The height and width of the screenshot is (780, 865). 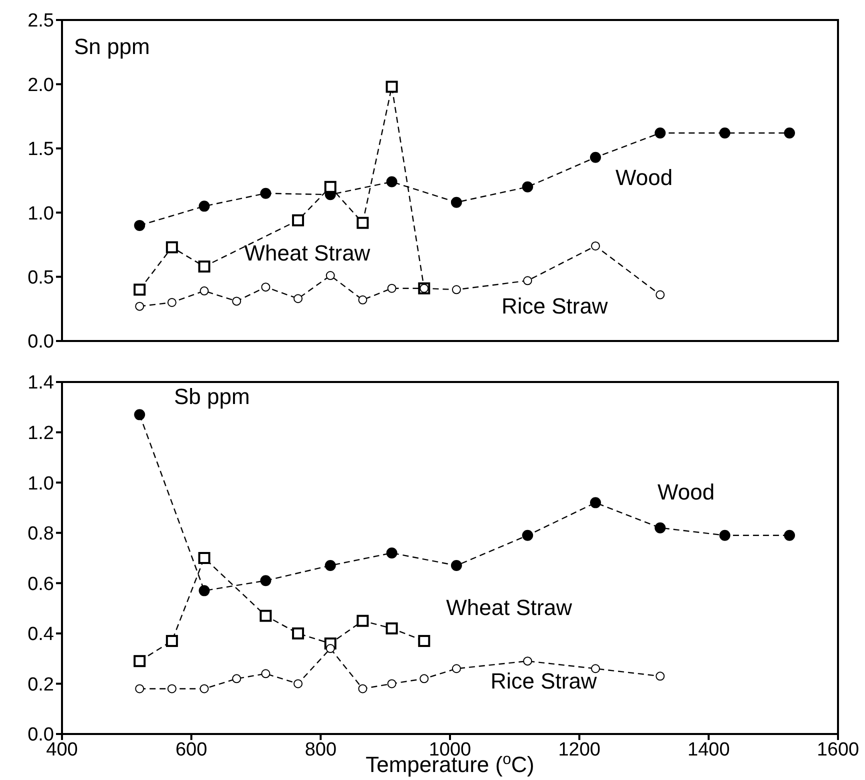 I want to click on y-tick-label: 0.5, so click(x=41, y=278).